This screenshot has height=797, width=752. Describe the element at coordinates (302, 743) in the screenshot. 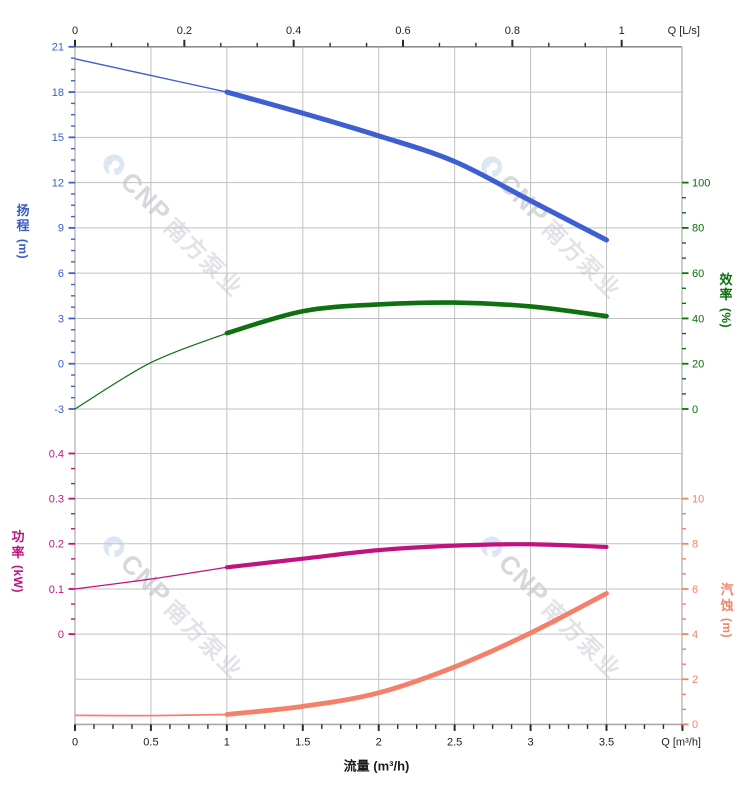

I see `bottom-axis-tick-label: 1.5` at that location.